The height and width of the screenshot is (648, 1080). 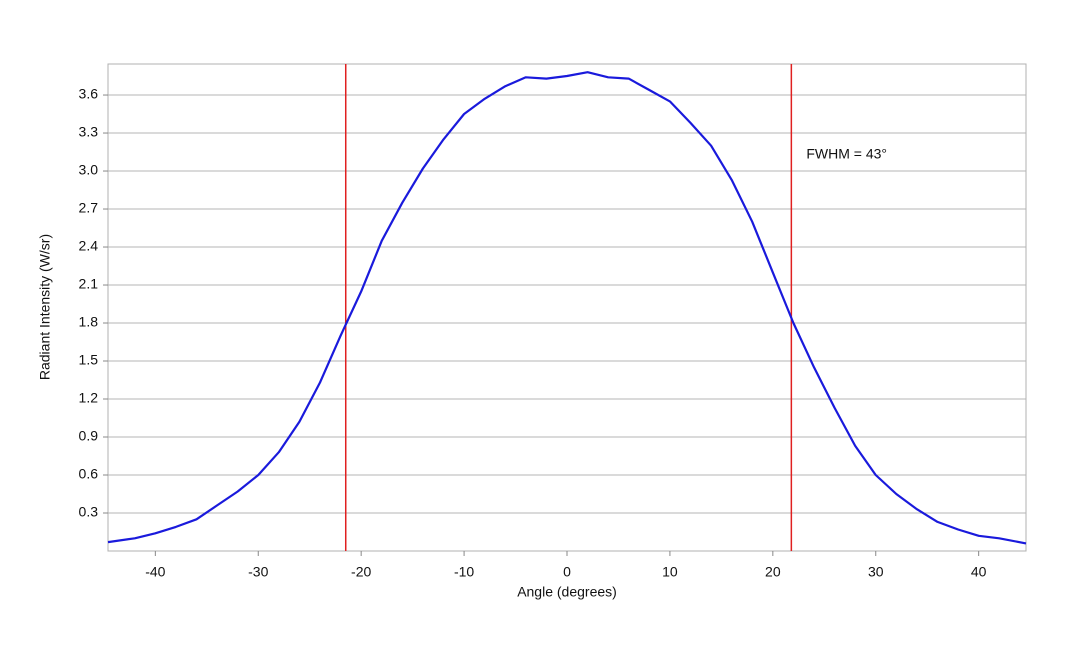 What do you see at coordinates (45, 307) in the screenshot?
I see `y-axis-label: Radiant Intensity (W/sr)` at bounding box center [45, 307].